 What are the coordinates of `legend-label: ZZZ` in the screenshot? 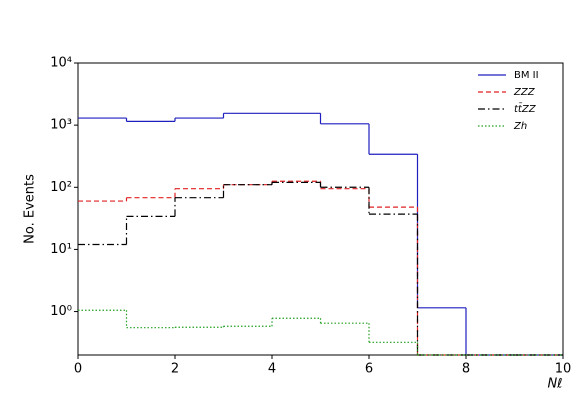 It's located at (524, 92).